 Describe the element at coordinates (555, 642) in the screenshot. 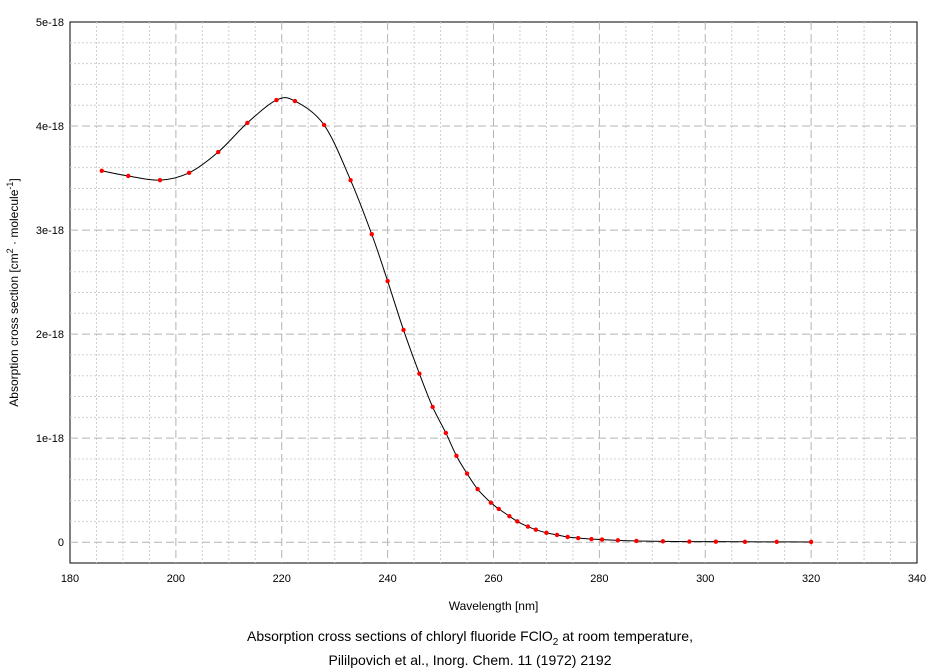

I see `caption-line-1-sub: 2` at that location.